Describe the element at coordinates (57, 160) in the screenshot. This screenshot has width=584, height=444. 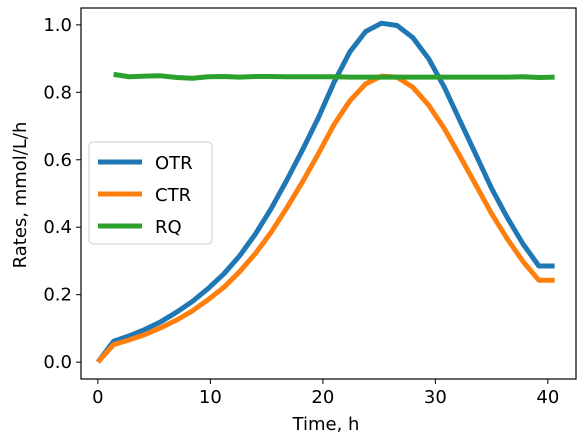
I see `y-tick-label: 0.6` at that location.